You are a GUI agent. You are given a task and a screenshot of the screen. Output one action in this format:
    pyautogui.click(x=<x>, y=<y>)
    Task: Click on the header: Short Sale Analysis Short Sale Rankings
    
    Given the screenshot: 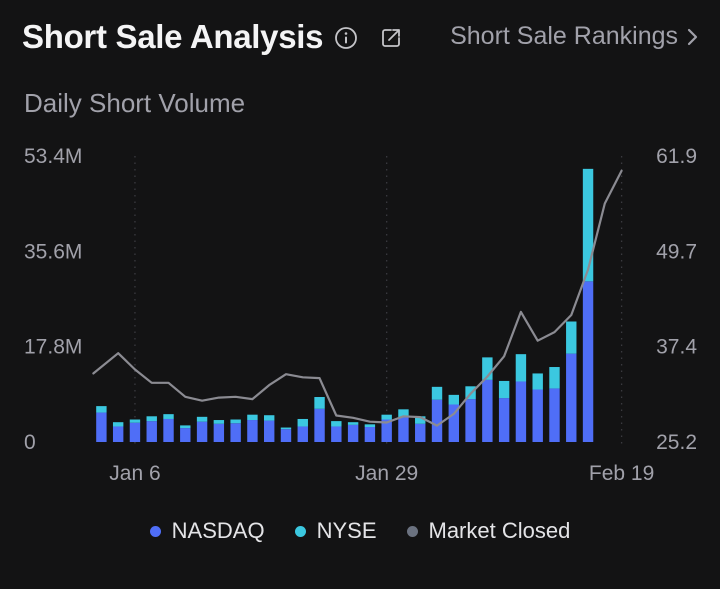 What is the action you would take?
    pyautogui.click(x=361, y=38)
    